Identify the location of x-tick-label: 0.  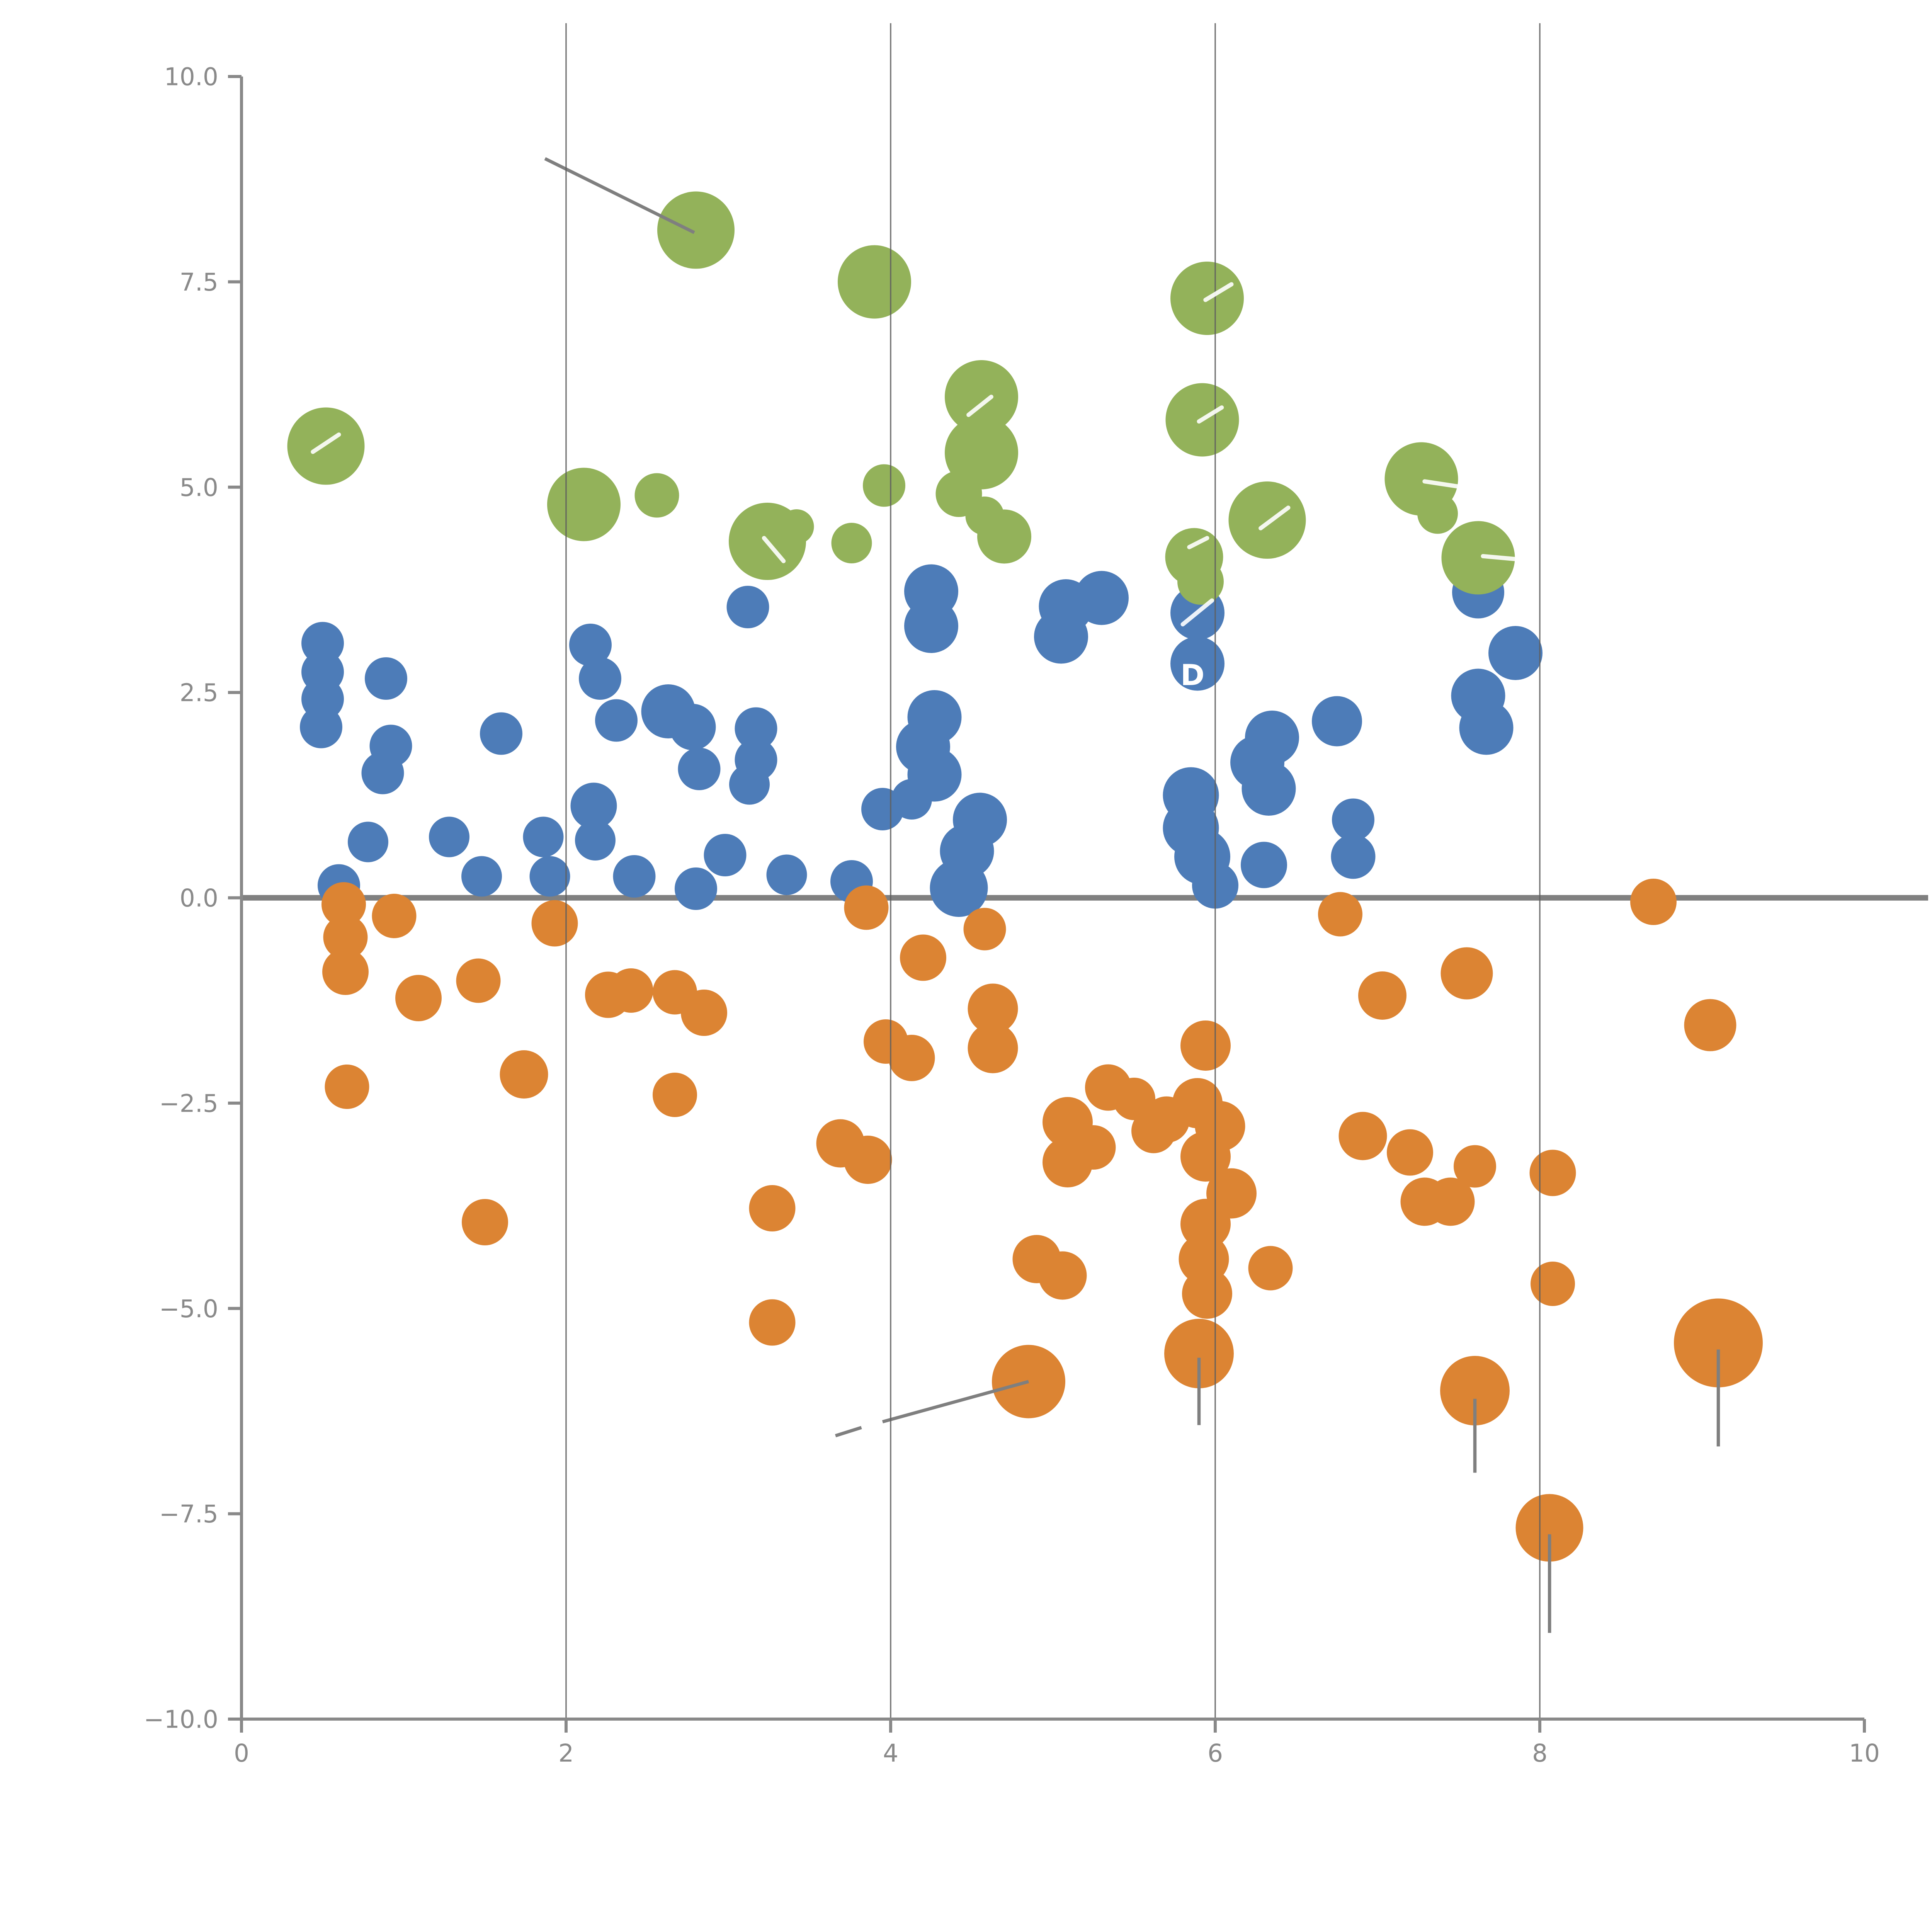
(241, 1753).